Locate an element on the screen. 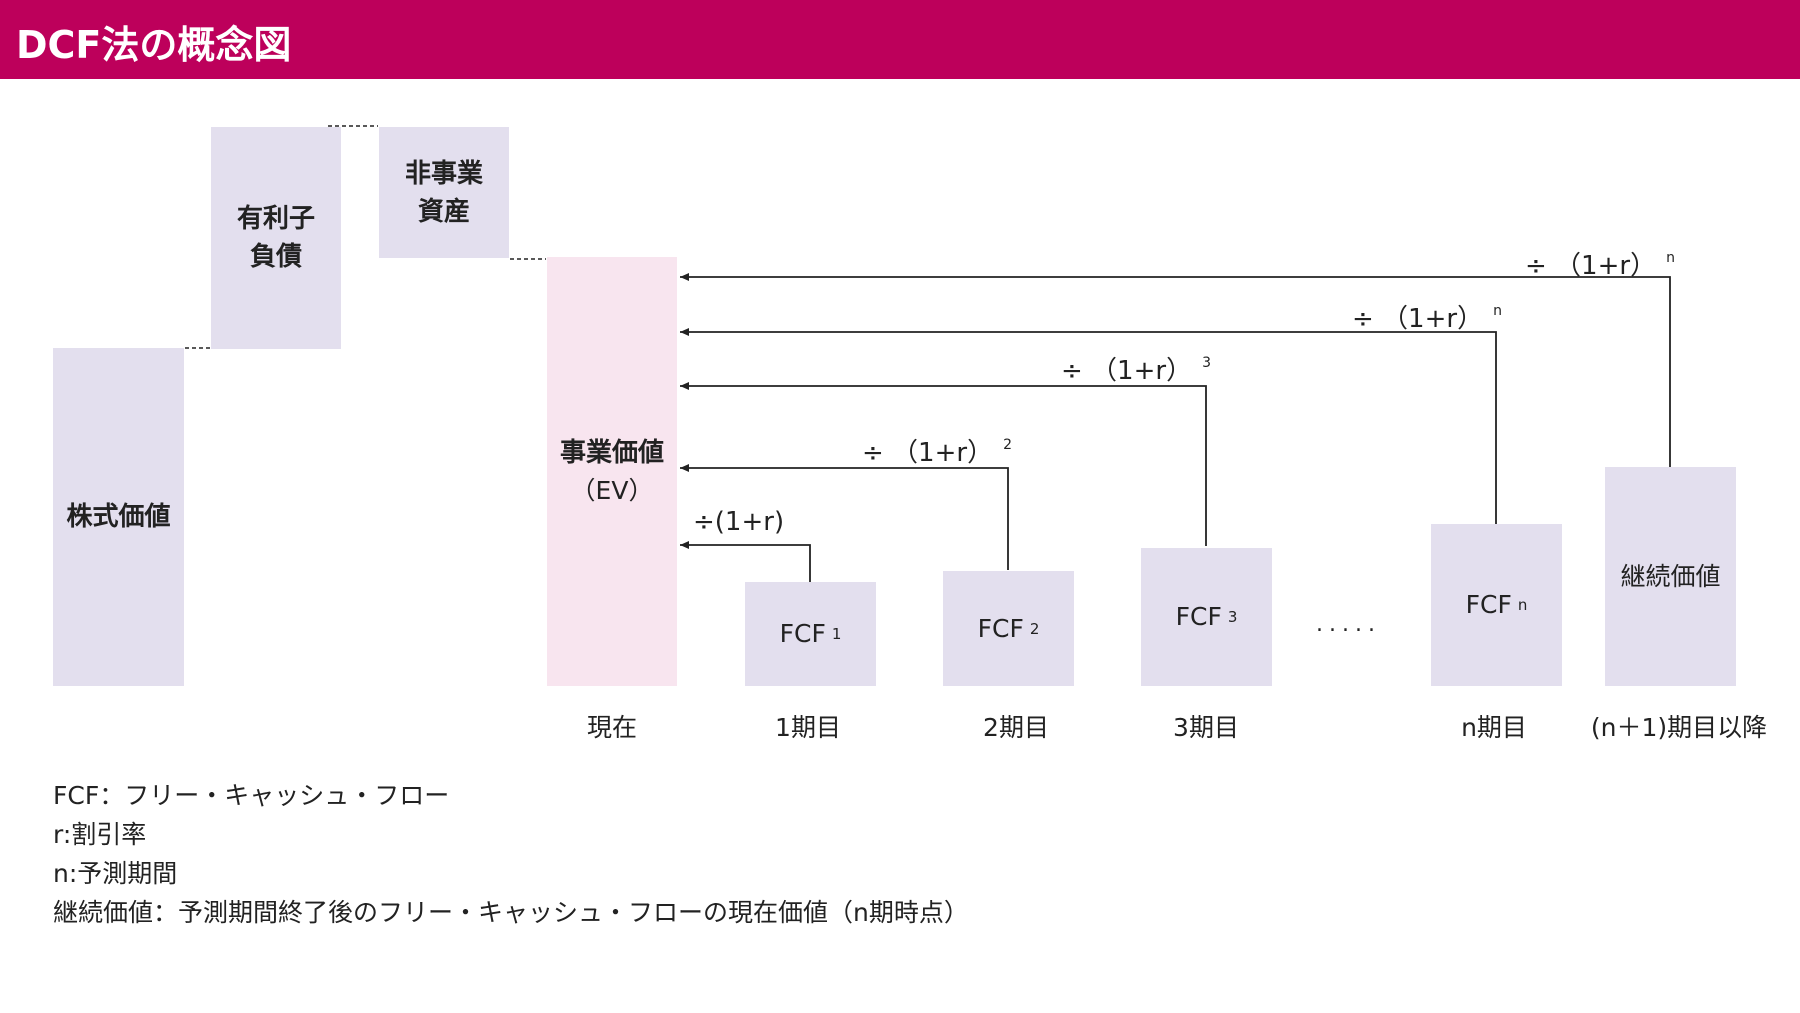  fcf-box-n: FCF n is located at coordinates (1496, 605).